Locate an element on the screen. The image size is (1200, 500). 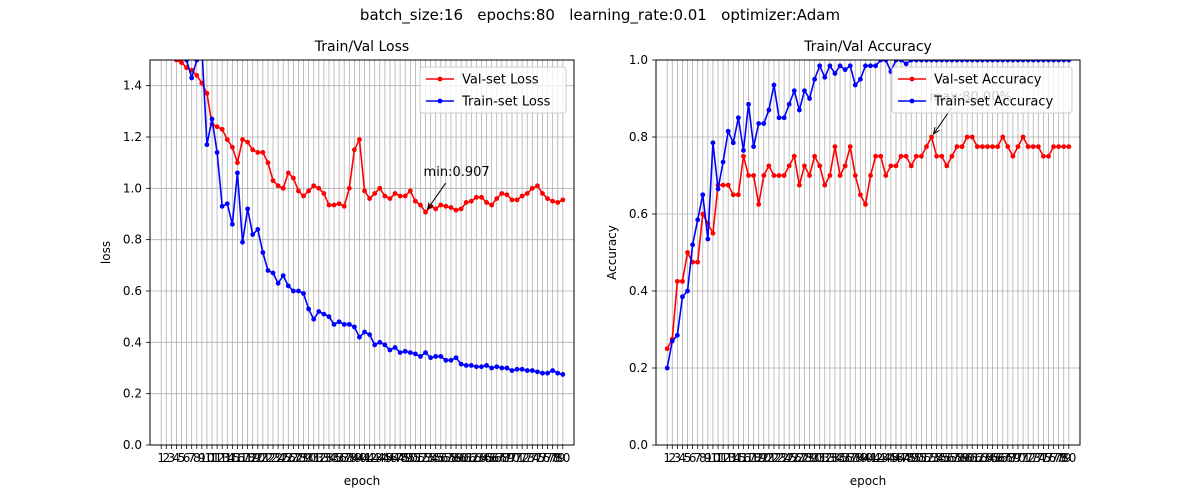
y-axis-label: loss is located at coordinates (106, 252).